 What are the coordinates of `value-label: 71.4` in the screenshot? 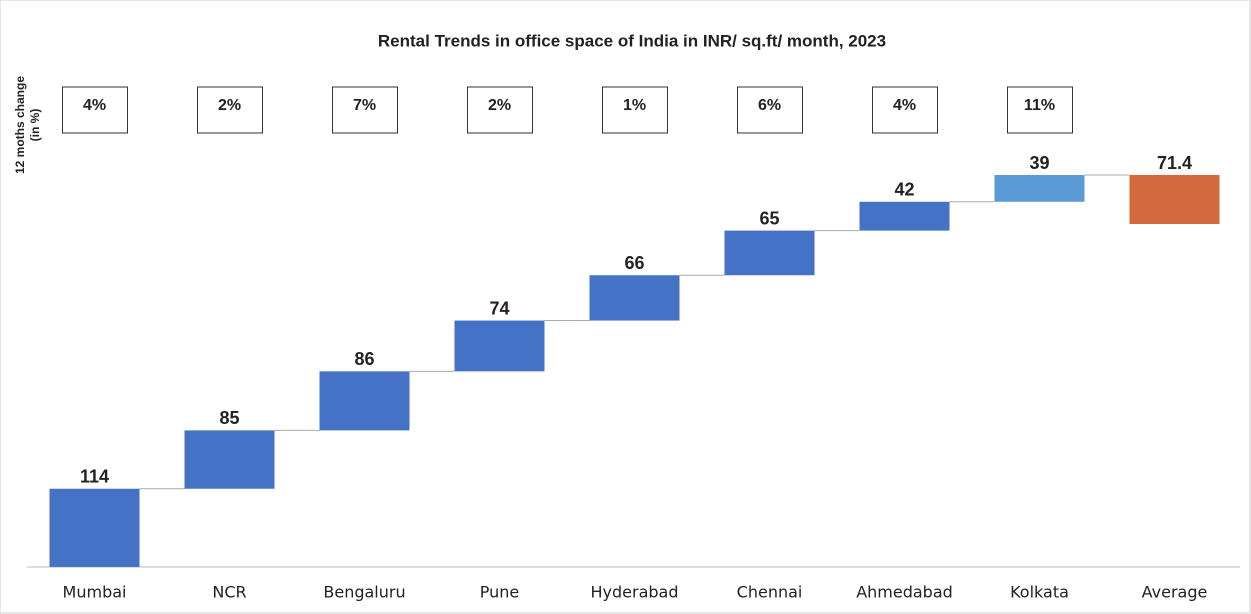 It's located at (1174, 163).